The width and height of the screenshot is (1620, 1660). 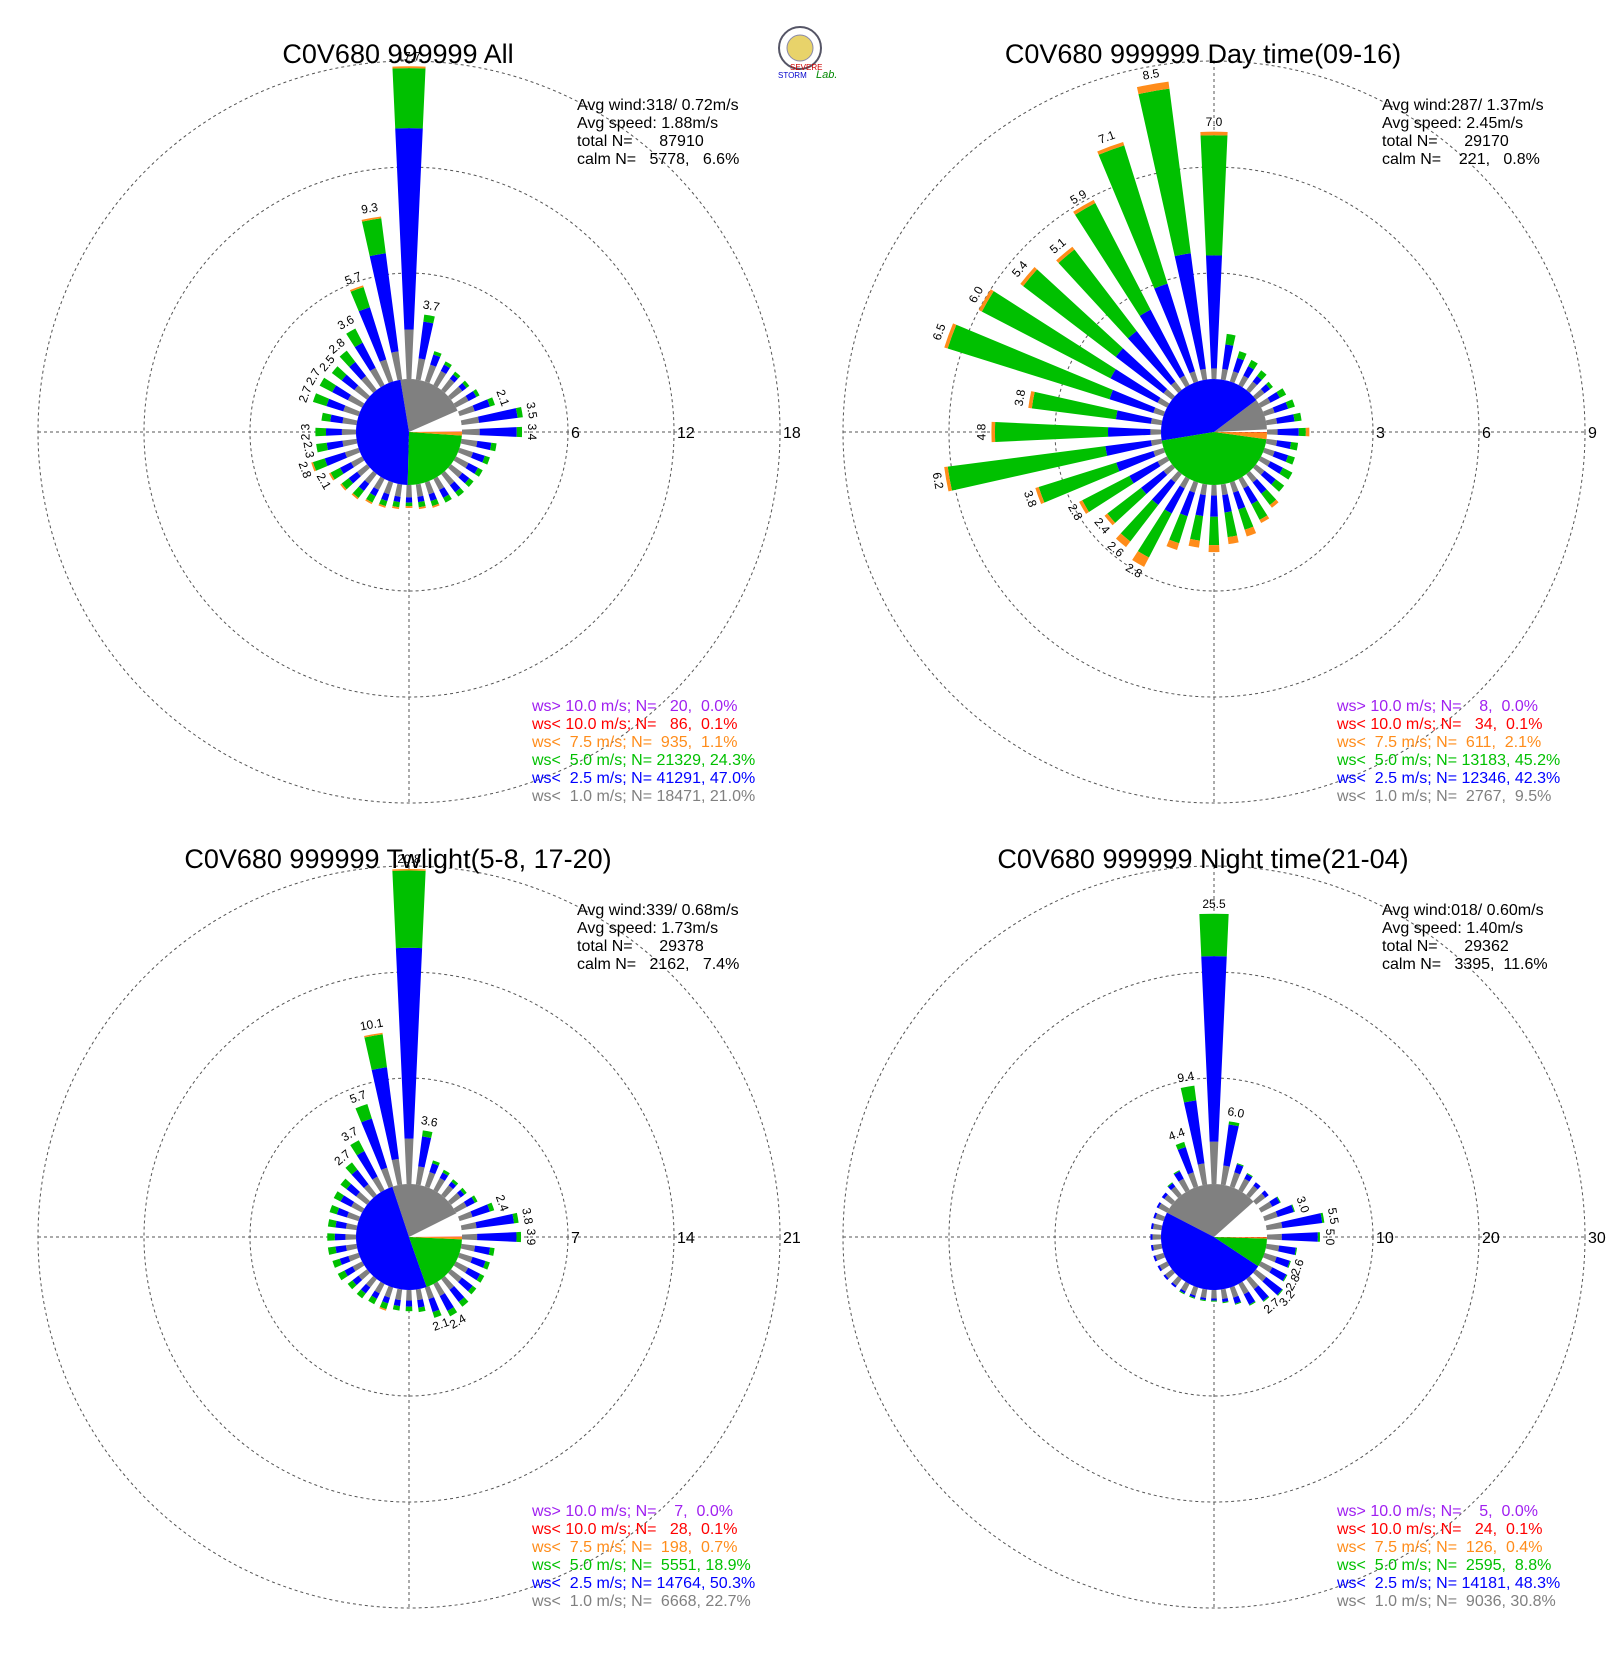 What do you see at coordinates (1452, 928) in the screenshot?
I see `stats-line: Avg speed: 1.40m/s` at bounding box center [1452, 928].